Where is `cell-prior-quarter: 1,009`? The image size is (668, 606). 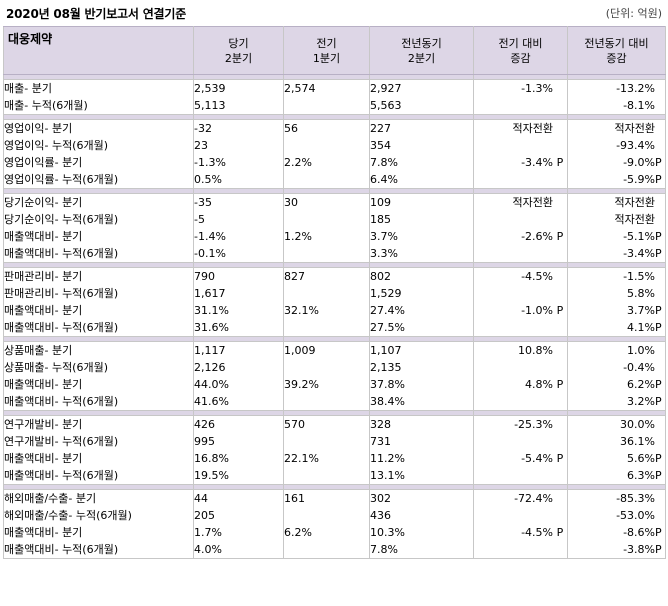
cell-prior-quarter: 1,009 is located at coordinates (326, 350).